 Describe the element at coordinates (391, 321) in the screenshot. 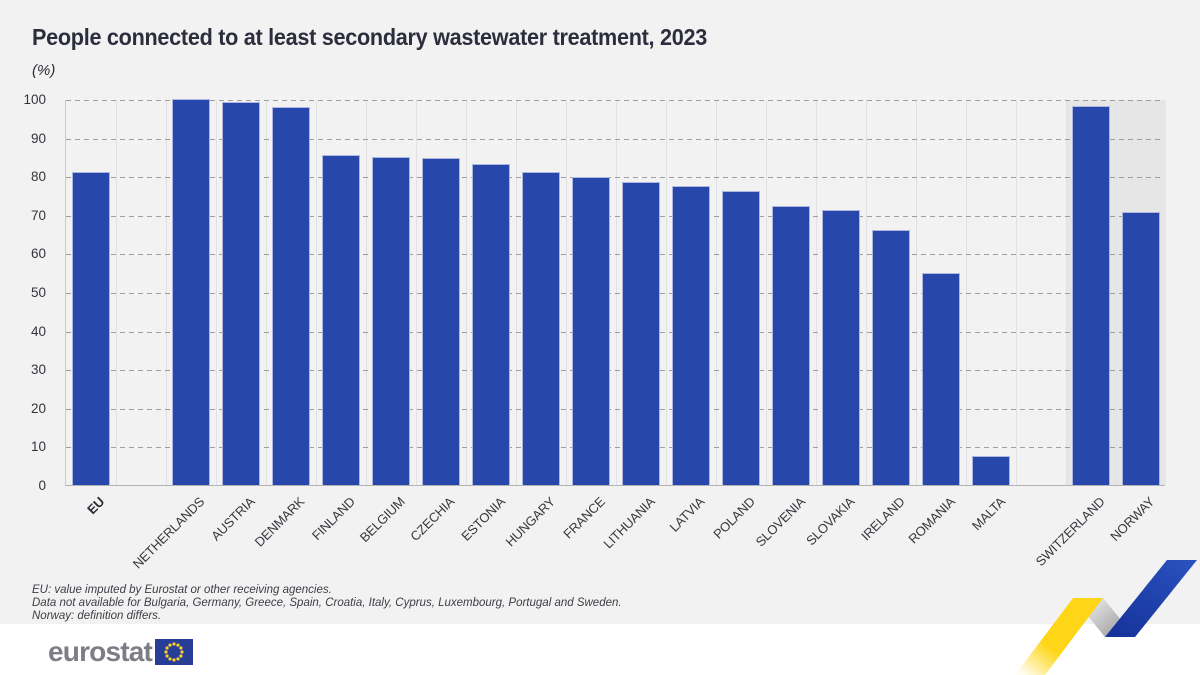

I see `bar-belgium` at that location.